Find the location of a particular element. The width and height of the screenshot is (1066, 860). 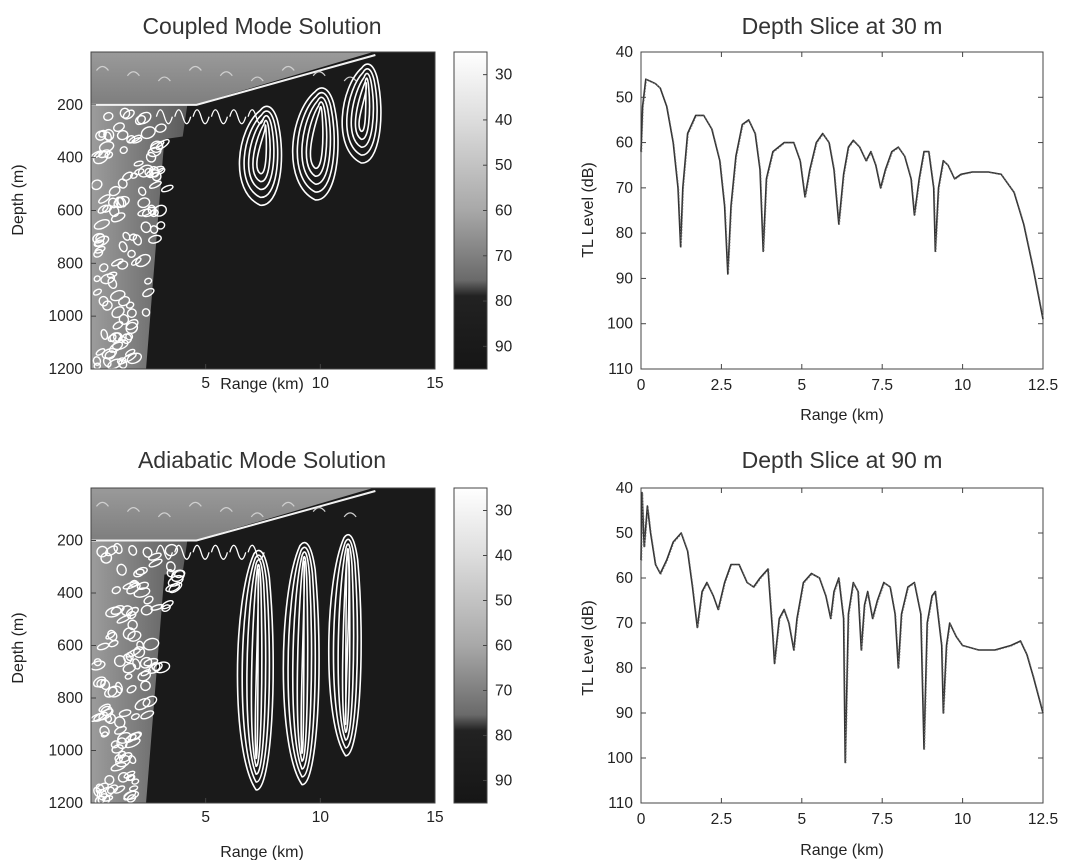

colorbar-tick-label: 60 is located at coordinates (504, 211).